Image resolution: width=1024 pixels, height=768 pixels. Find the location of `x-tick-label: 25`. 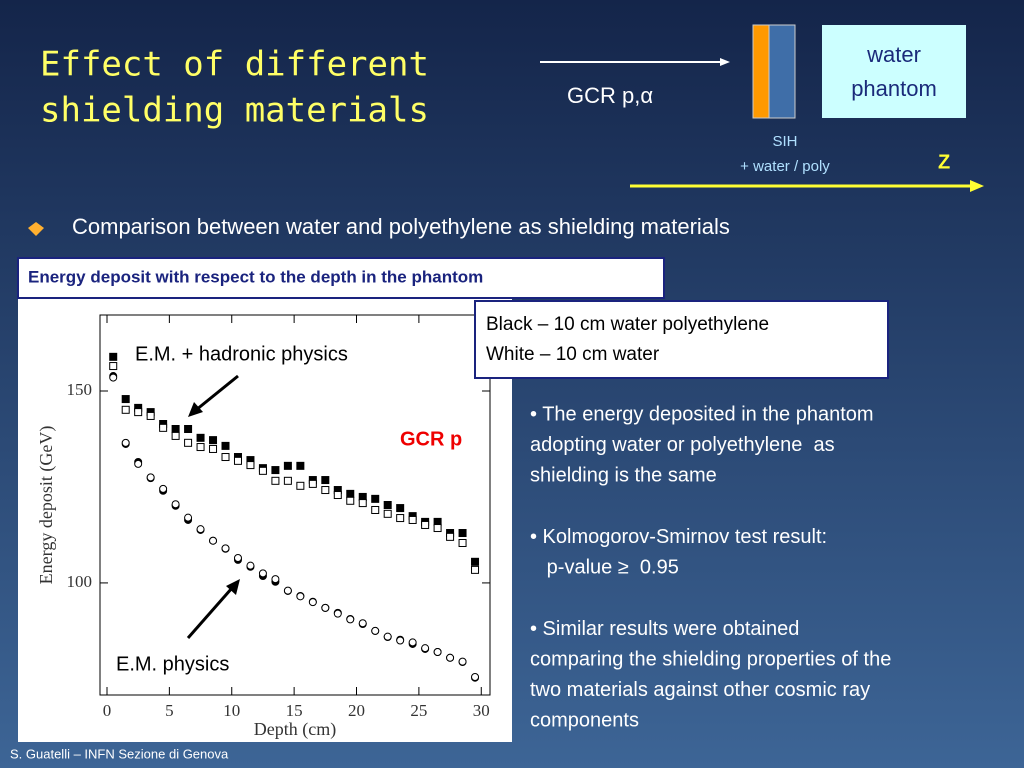

x-tick-label: 25 is located at coordinates (418, 710).